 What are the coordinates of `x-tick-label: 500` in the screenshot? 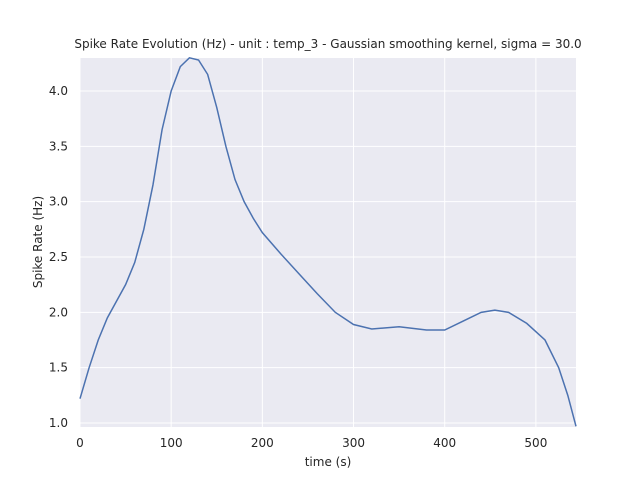 It's located at (535, 443).